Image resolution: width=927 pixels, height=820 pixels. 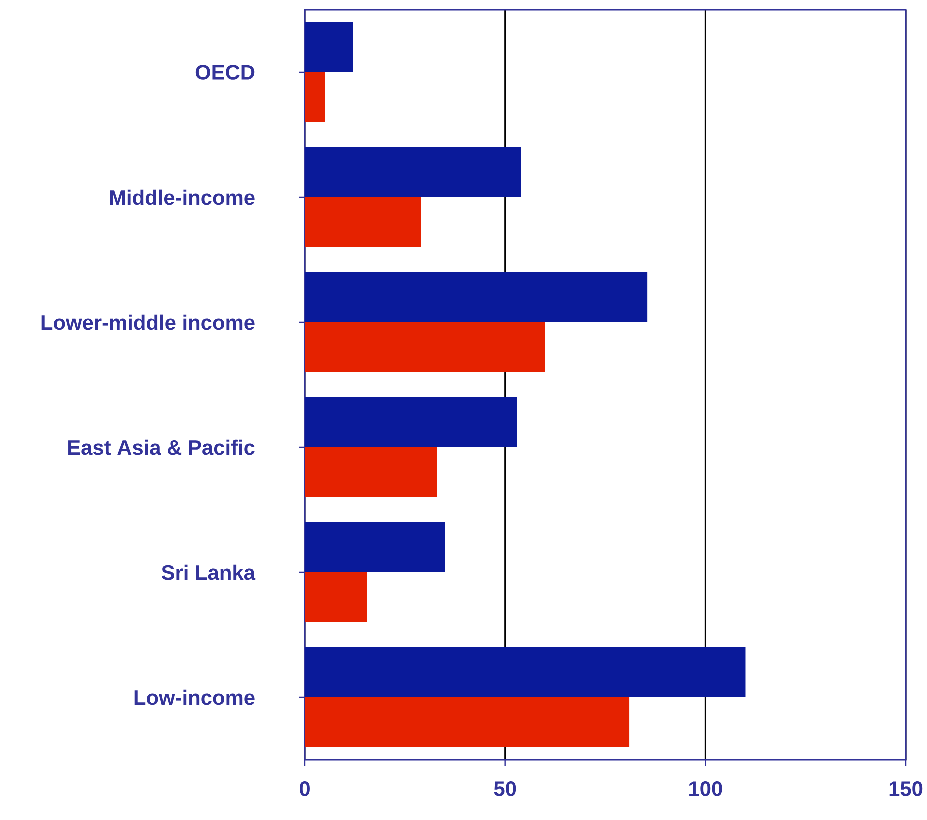 What do you see at coordinates (161, 448) in the screenshot?
I see `y-tick-label: East Asia & Pacific` at bounding box center [161, 448].